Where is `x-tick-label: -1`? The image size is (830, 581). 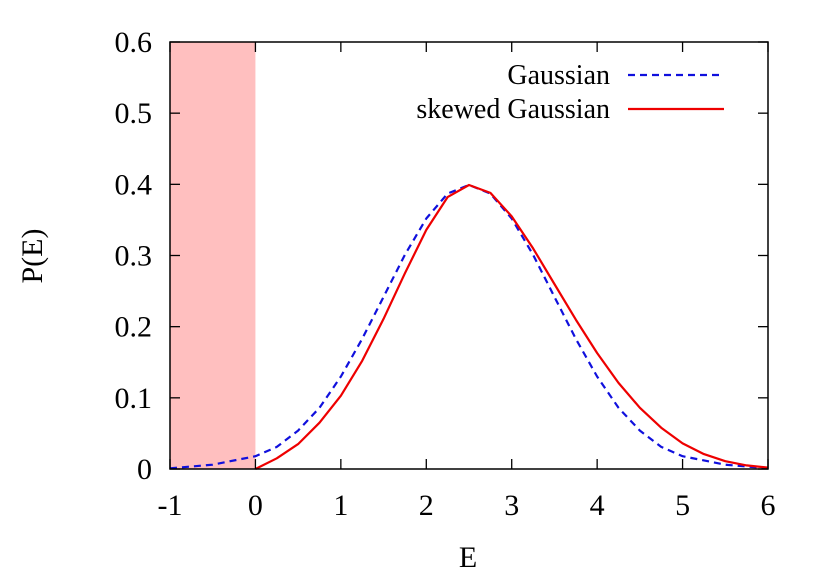 x-tick-label: -1 is located at coordinates (170, 505).